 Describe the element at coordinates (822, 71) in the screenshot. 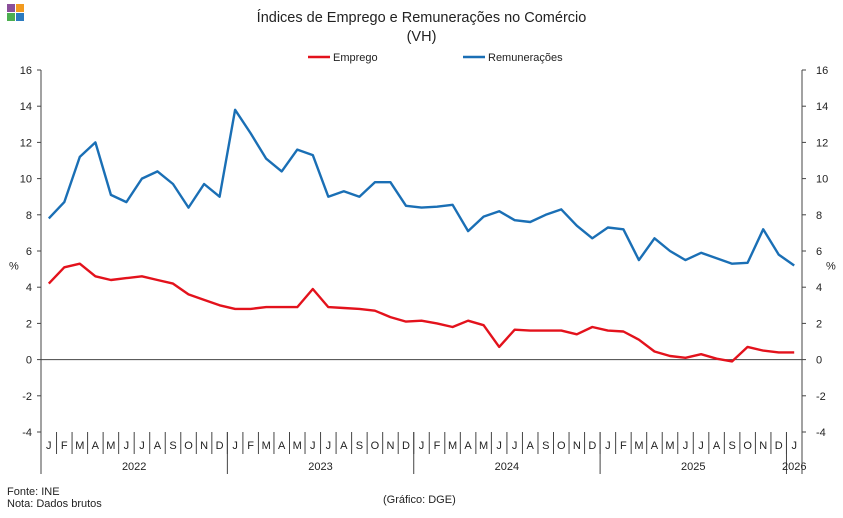

I see `y-tick-label-right: 16` at that location.